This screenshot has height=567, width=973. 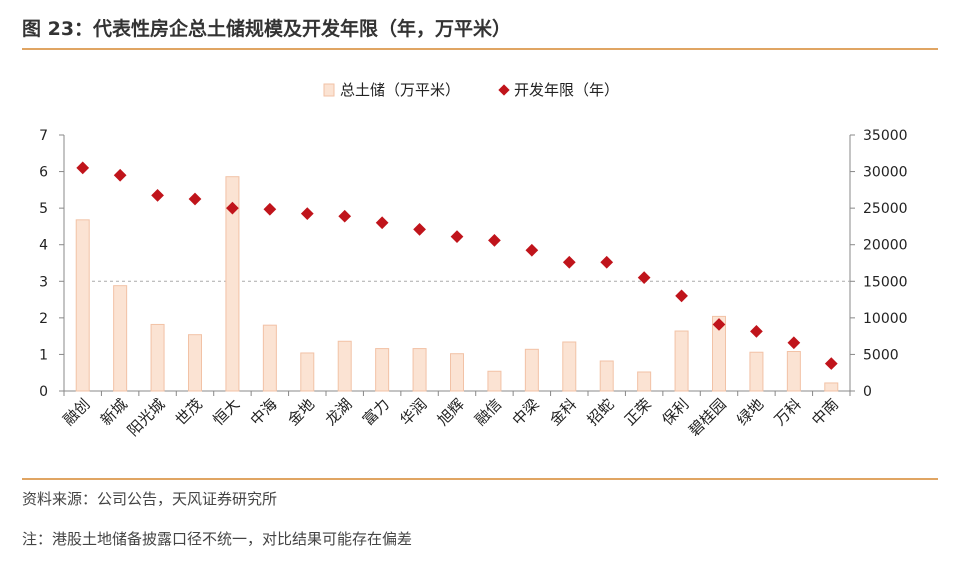 I want to click on x-tick-label: 龙湖, so click(x=339, y=412).